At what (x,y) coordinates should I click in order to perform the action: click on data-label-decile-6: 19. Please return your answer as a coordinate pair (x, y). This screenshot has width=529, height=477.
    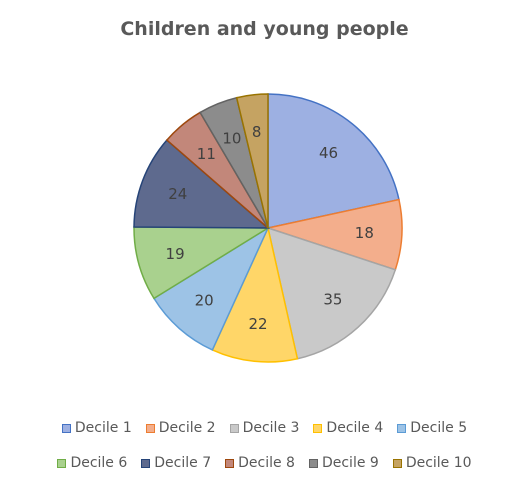
    Looking at the image, I should click on (175, 254).